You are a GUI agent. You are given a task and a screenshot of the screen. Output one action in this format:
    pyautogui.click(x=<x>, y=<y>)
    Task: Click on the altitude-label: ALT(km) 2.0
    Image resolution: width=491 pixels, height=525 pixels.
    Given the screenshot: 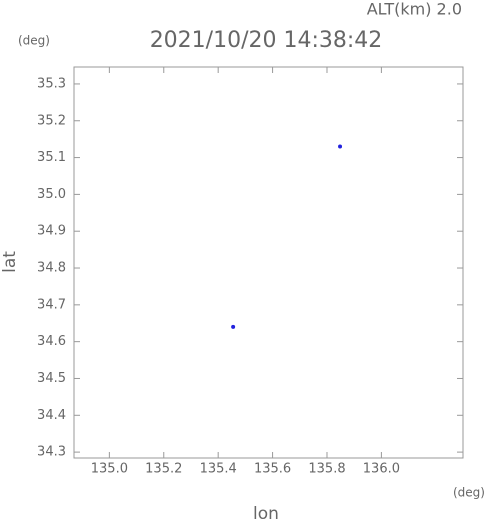 What is the action you would take?
    pyautogui.click(x=414, y=9)
    